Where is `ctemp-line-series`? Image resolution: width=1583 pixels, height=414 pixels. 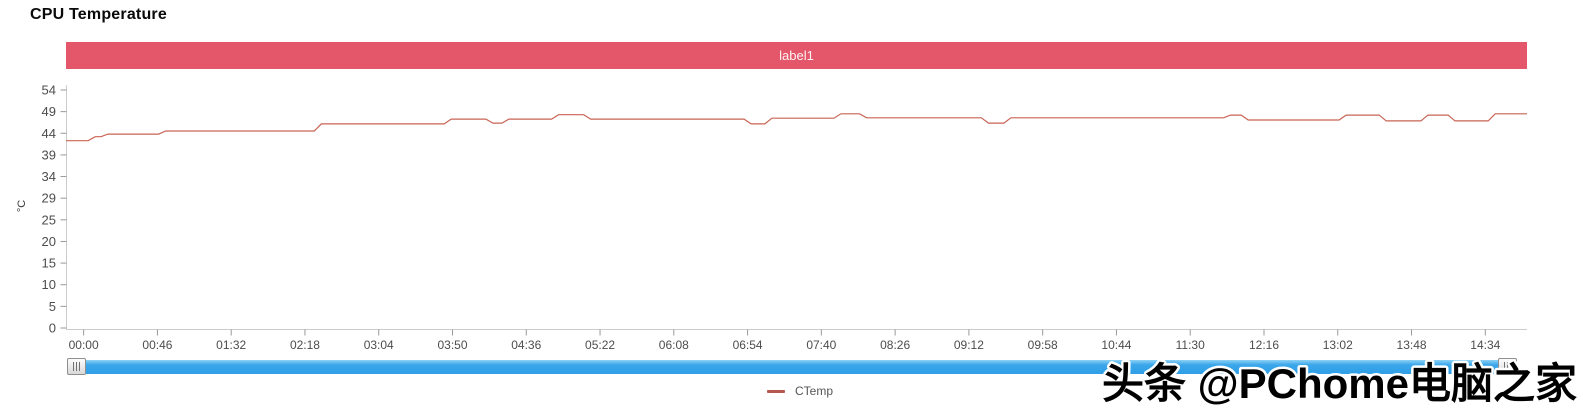
ctemp-line-series is located at coordinates (796, 127).